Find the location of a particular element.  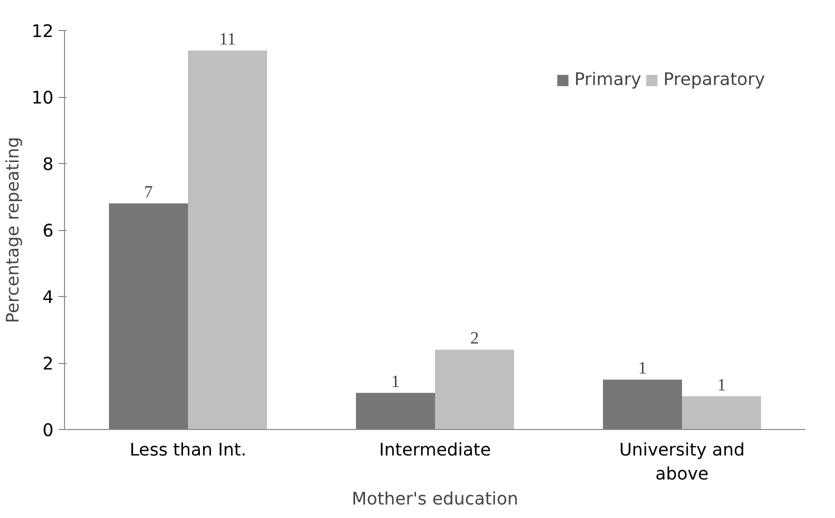

y-tick-label: 6 is located at coordinates (48, 232).